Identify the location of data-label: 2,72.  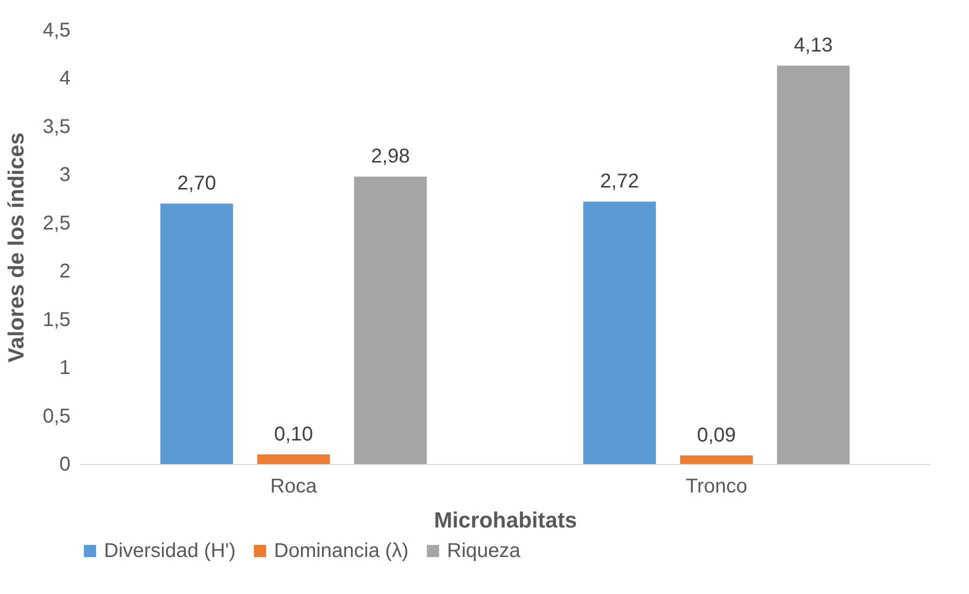
(620, 181).